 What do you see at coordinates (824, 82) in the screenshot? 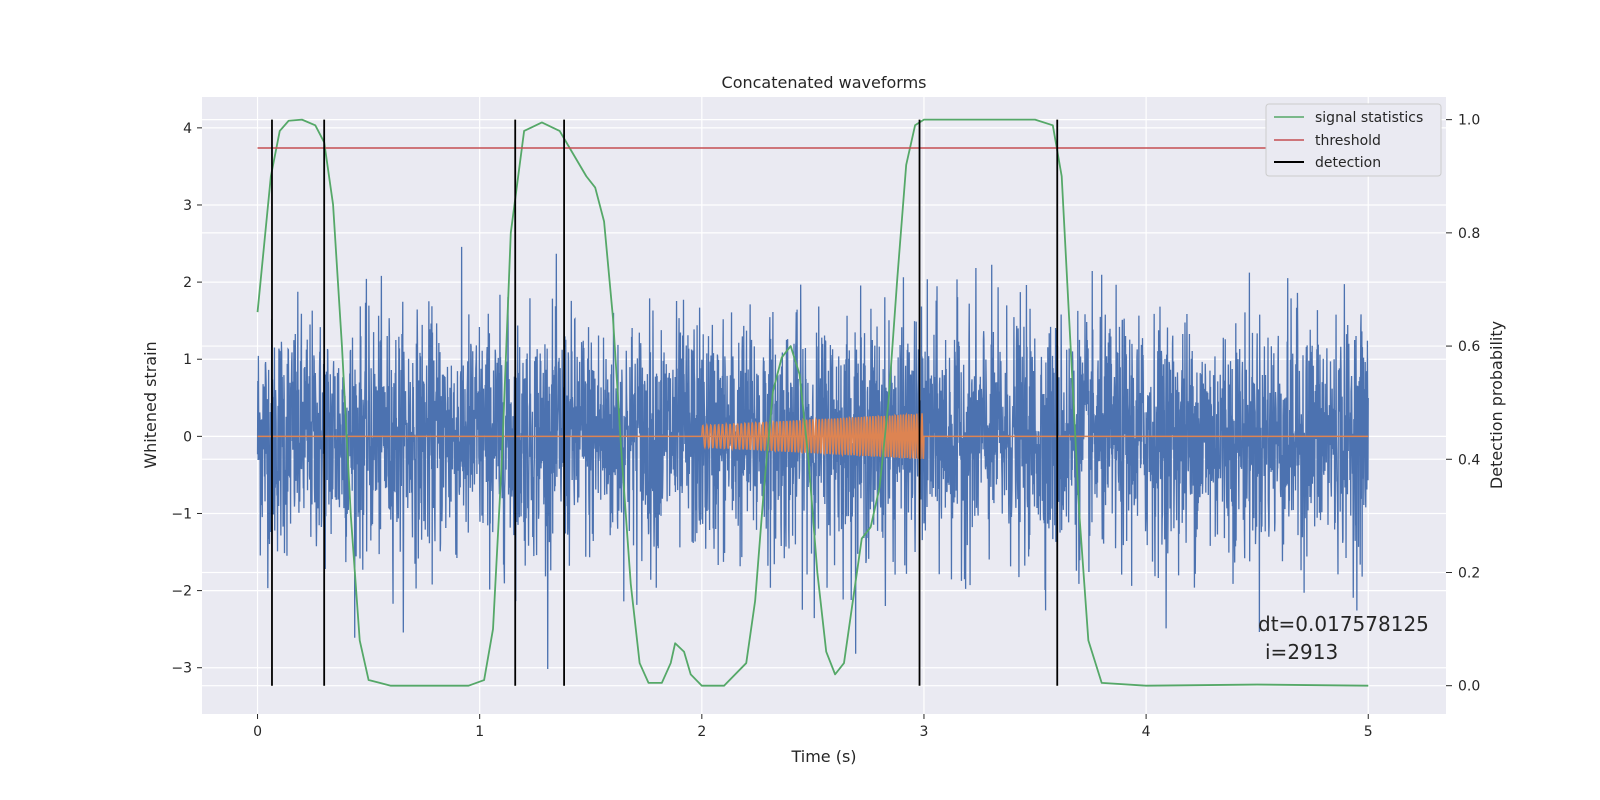
I see `chart-title: Concatenated waveforms` at bounding box center [824, 82].